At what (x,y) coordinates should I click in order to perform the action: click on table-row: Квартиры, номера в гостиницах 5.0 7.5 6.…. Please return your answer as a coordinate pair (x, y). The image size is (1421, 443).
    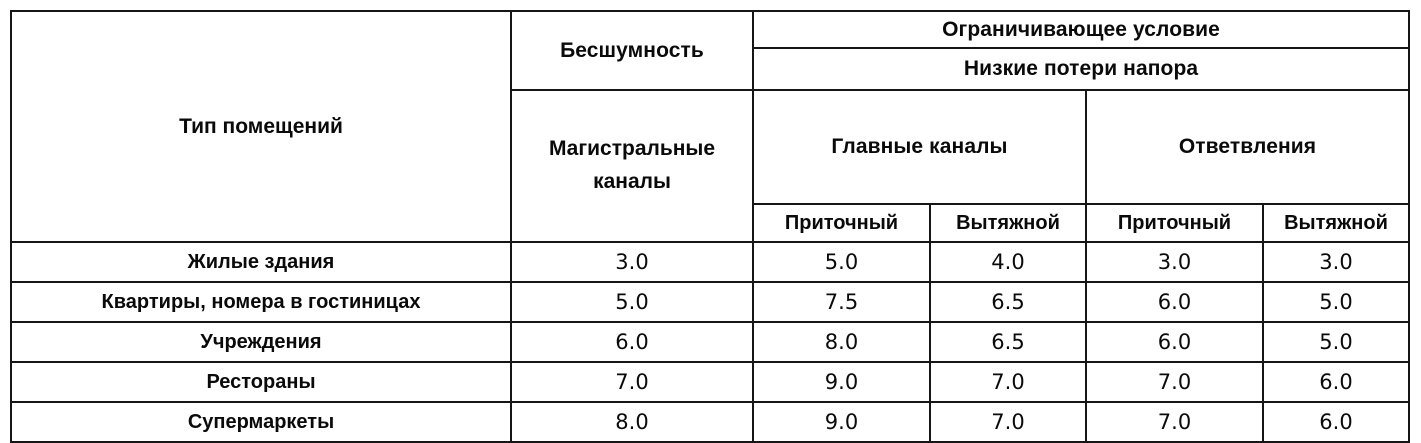
    Looking at the image, I should click on (710, 302).